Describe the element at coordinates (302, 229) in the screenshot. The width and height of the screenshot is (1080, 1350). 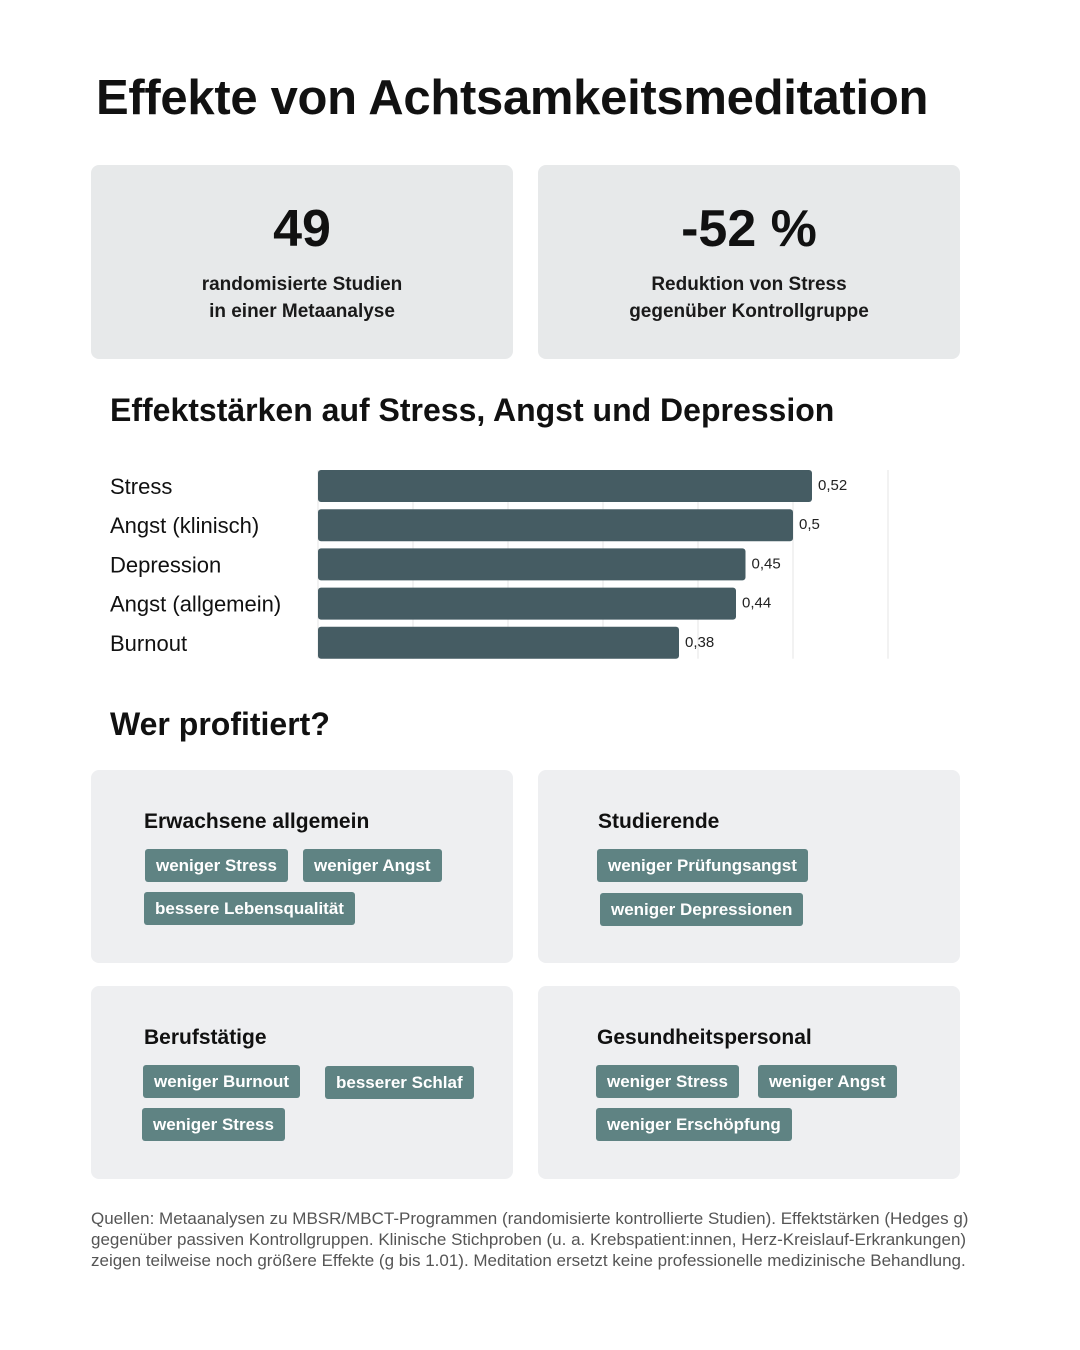
I see `stat-value: 49` at that location.